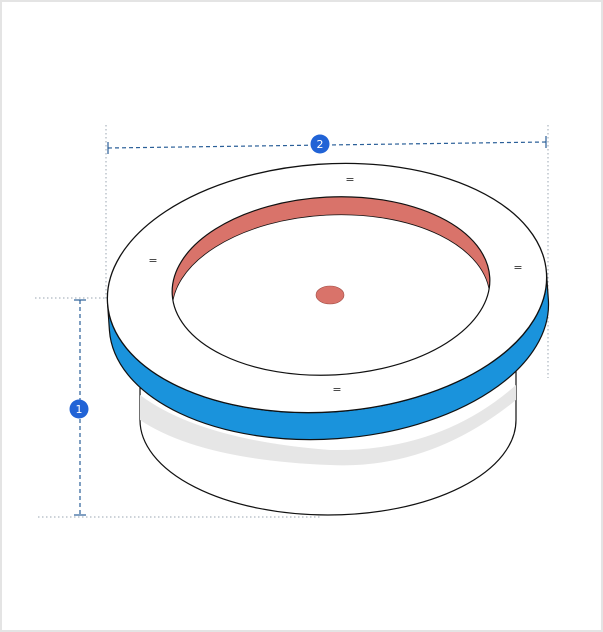 The height and width of the screenshot is (632, 603). What do you see at coordinates (328, 425) in the screenshot?
I see `shadow` at bounding box center [328, 425].